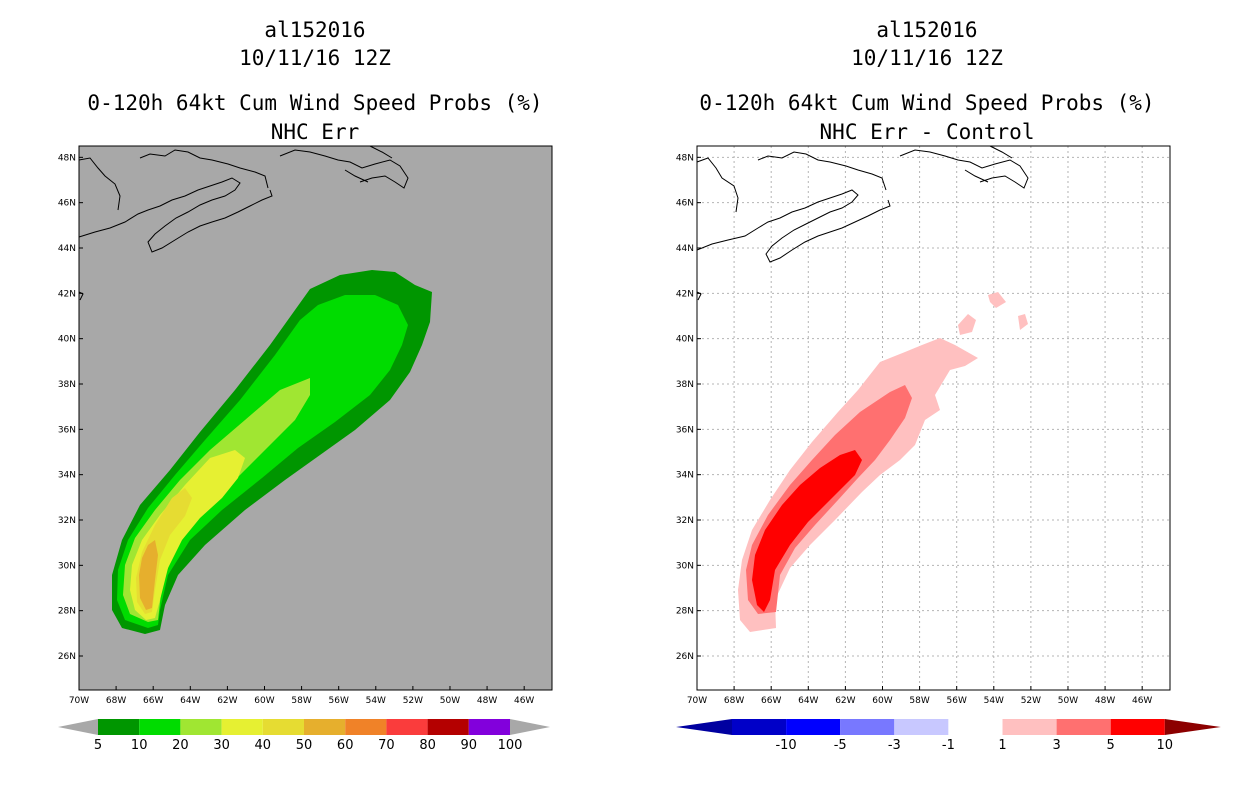 The image size is (1236, 800). Describe the element at coordinates (1023, 322) in the screenshot. I see `diff-1-to-3-island-c` at that location.